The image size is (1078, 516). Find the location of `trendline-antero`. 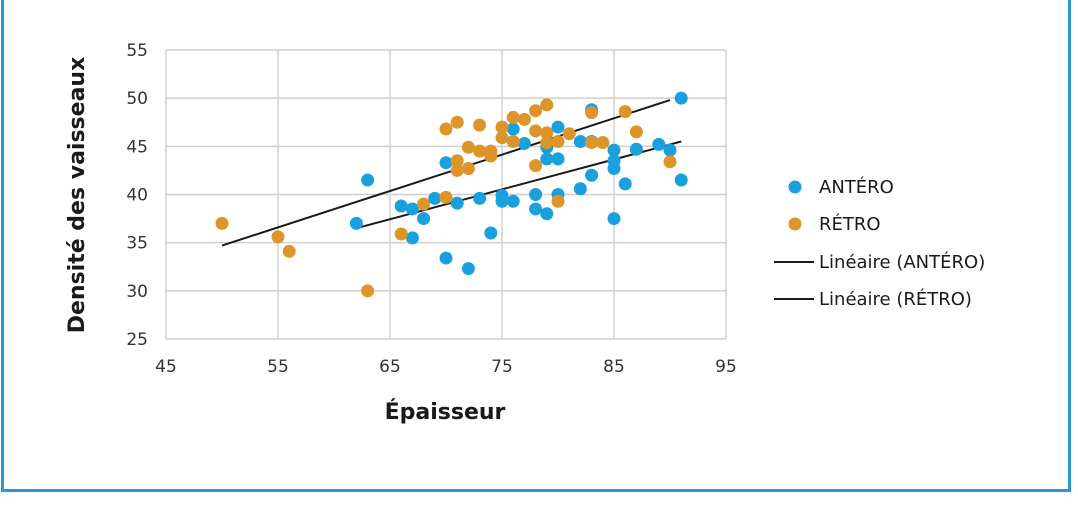

trendline-antero is located at coordinates (519, 185).